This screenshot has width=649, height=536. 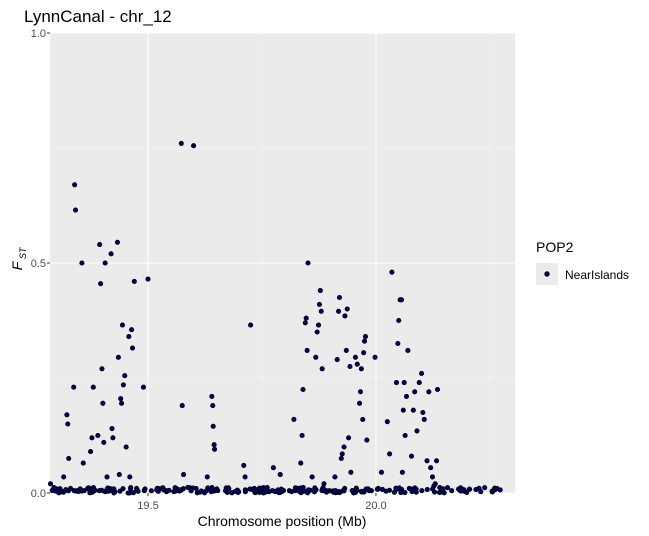 What do you see at coordinates (282, 521) in the screenshot?
I see `x-axis-title: Chromosome position (Mb)` at bounding box center [282, 521].